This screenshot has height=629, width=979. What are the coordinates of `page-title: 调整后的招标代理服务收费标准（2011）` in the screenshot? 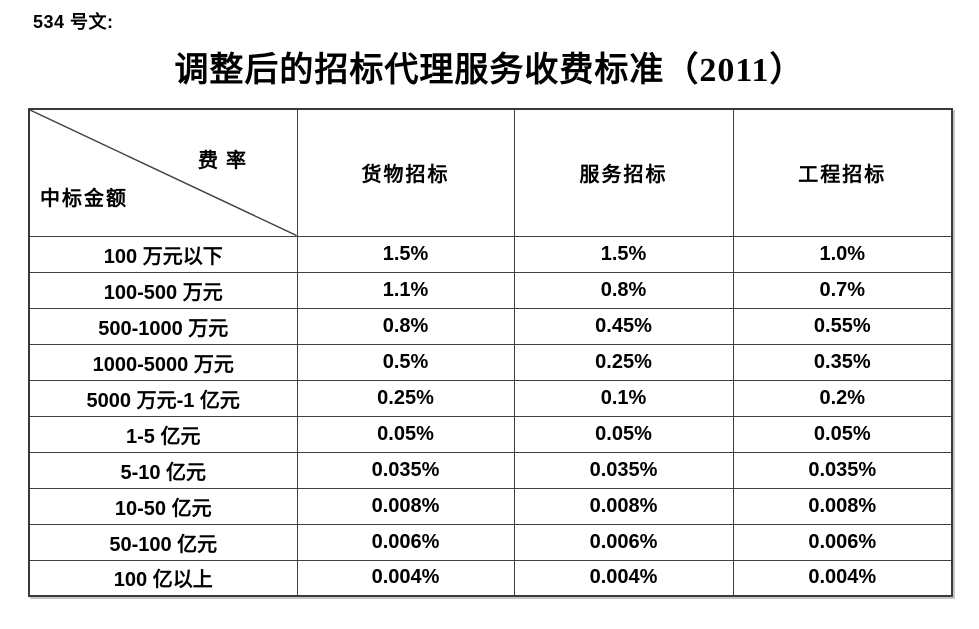 It's located at (489, 70).